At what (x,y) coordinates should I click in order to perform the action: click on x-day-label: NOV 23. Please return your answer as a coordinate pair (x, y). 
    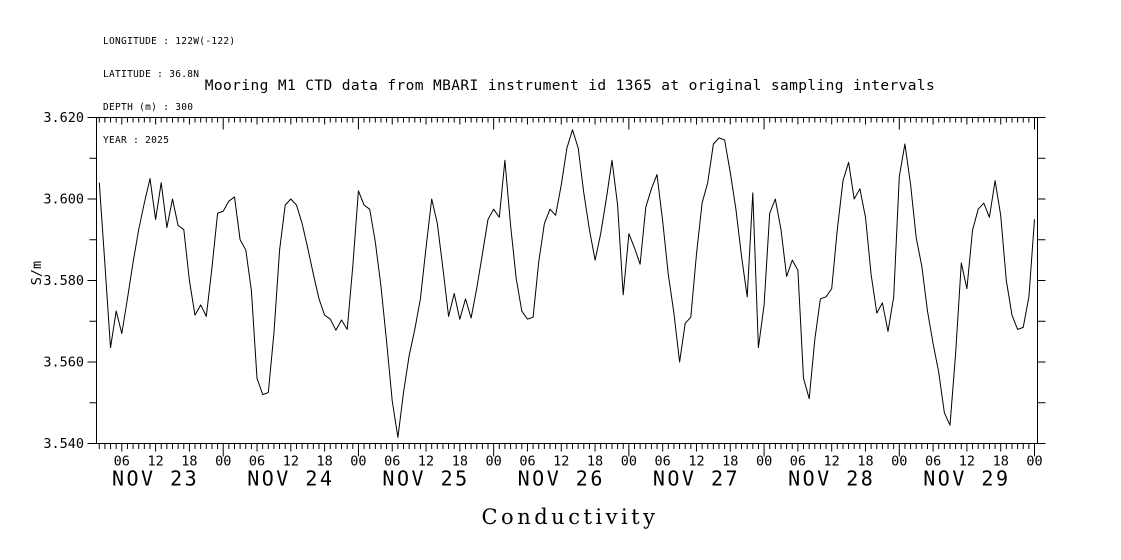
    Looking at the image, I should click on (155, 479).